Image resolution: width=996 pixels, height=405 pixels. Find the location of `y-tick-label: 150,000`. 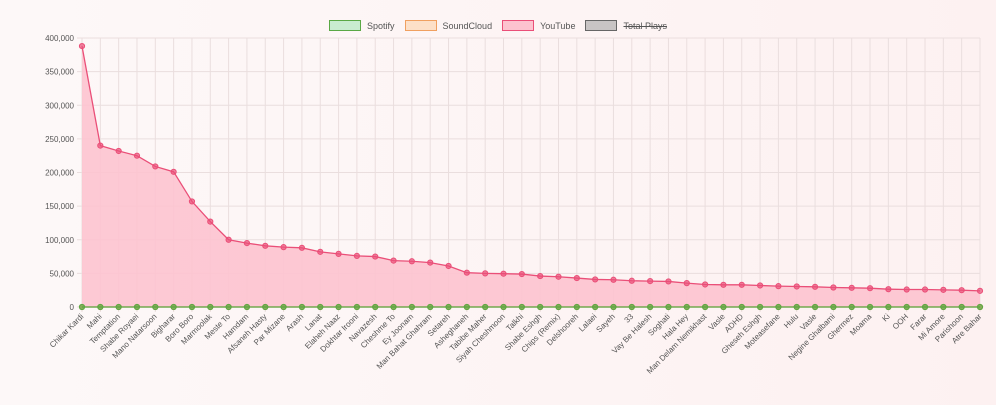

y-tick-label: 150,000 is located at coordinates (59, 206).